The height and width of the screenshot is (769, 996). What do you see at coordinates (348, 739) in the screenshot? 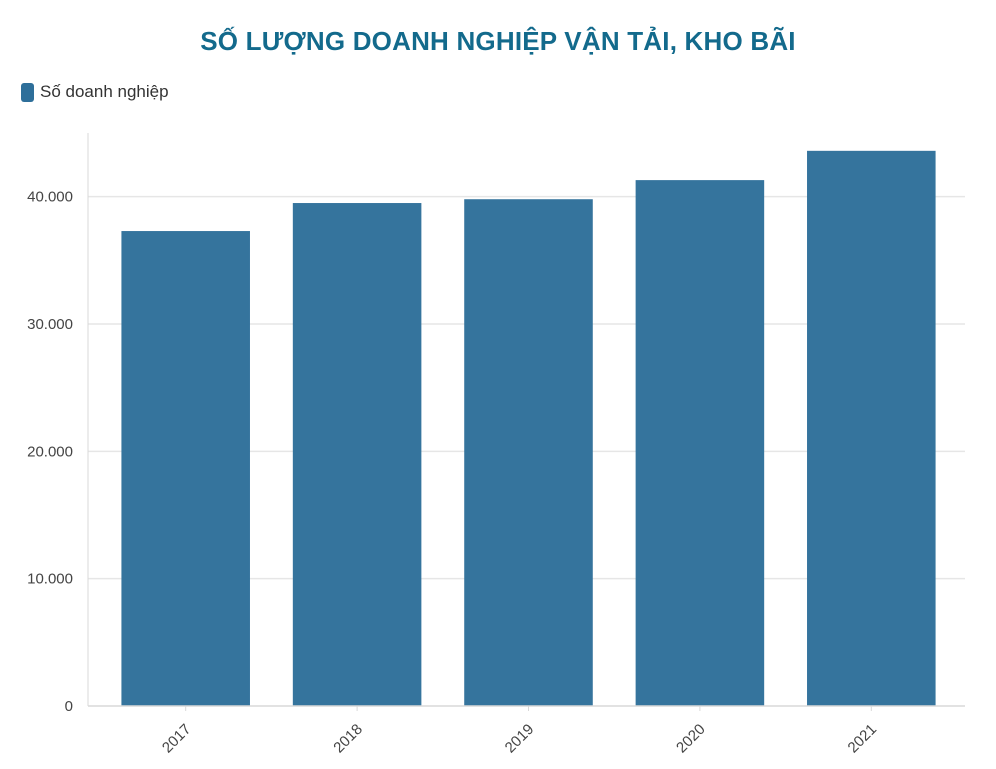
I see `x-tick-label: 2018` at bounding box center [348, 739].